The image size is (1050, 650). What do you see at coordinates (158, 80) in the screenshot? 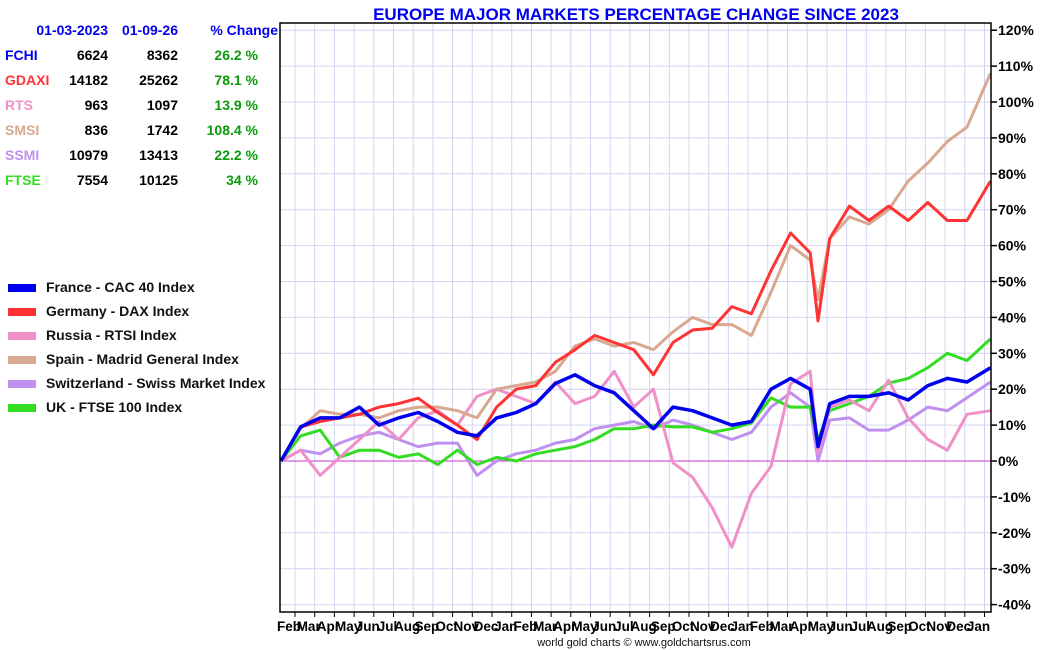
I see `end-value: 25262` at bounding box center [158, 80].